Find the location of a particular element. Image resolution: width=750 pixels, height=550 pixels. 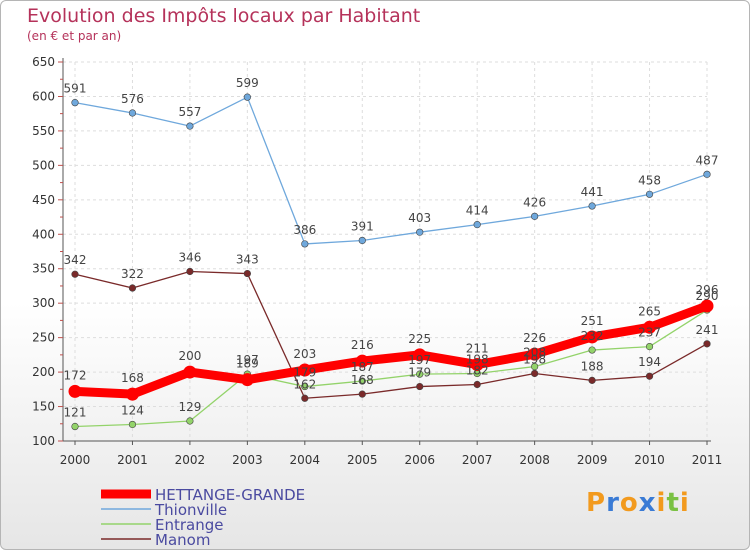

x-tick-label: 2009 is located at coordinates (592, 460).